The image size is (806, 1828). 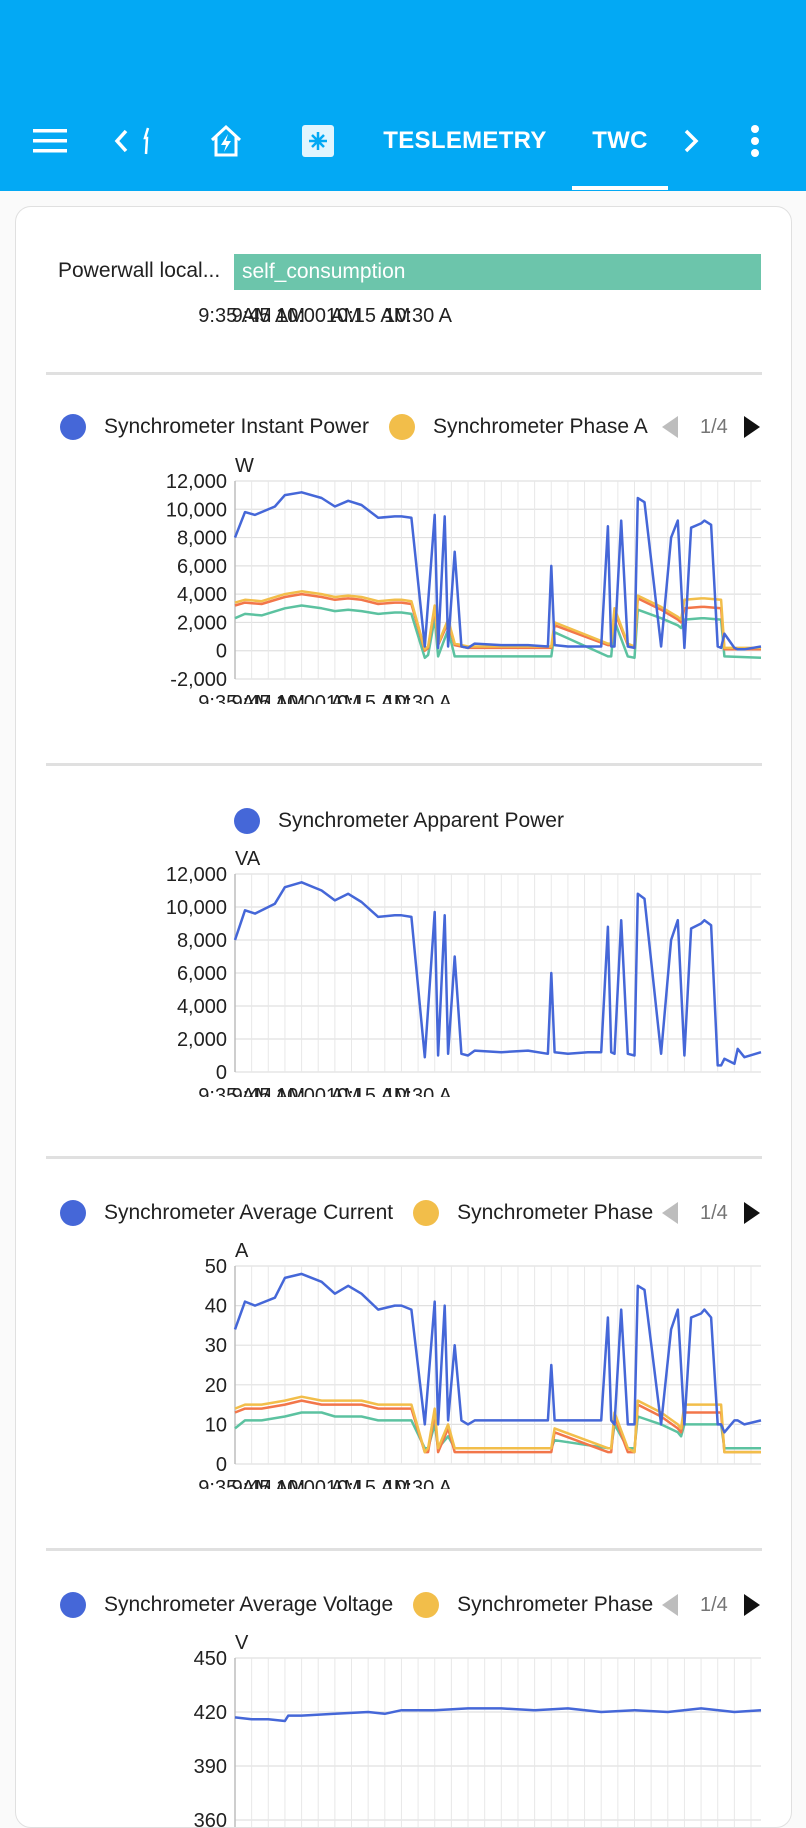 I want to click on toolbar: TESLEMETRY TWC, so click(x=403, y=141).